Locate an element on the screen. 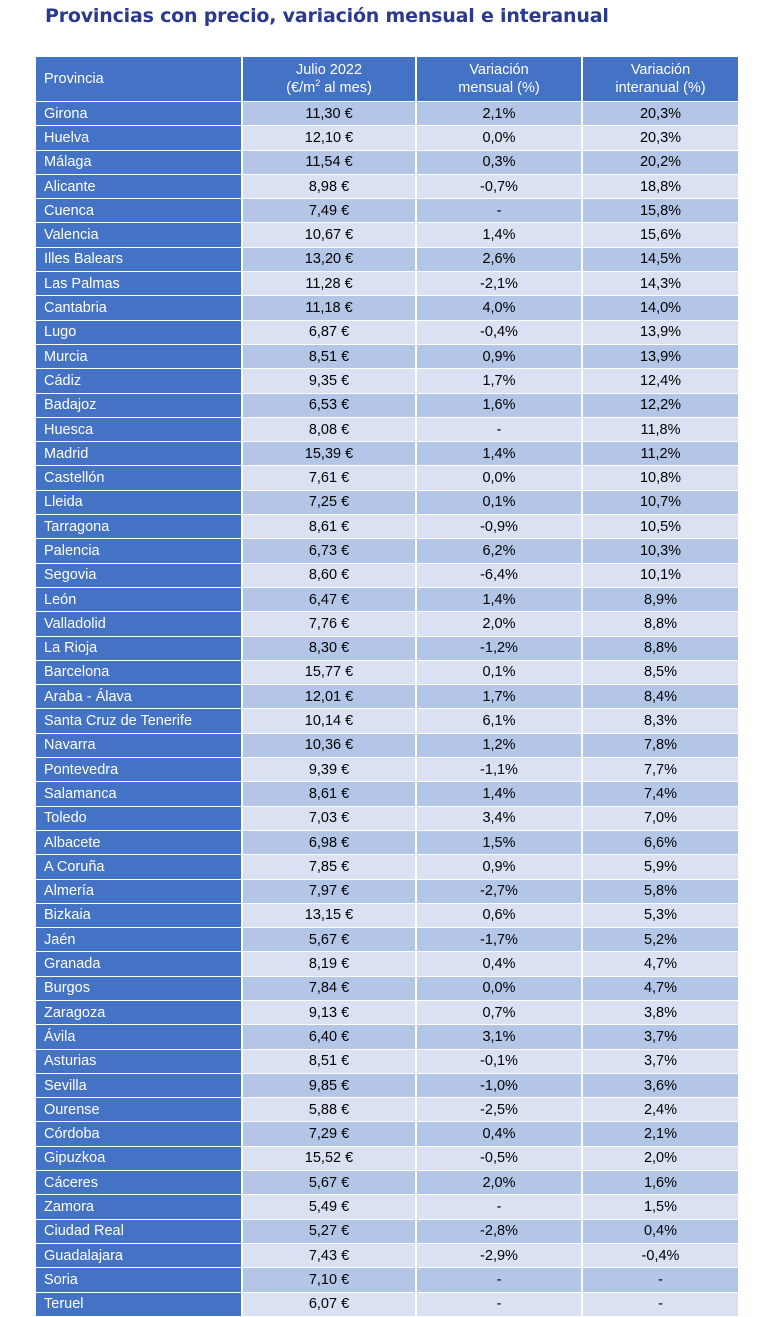 This screenshot has height=1317, width=768. yearly-variation-cell: 11,2% is located at coordinates (660, 454).